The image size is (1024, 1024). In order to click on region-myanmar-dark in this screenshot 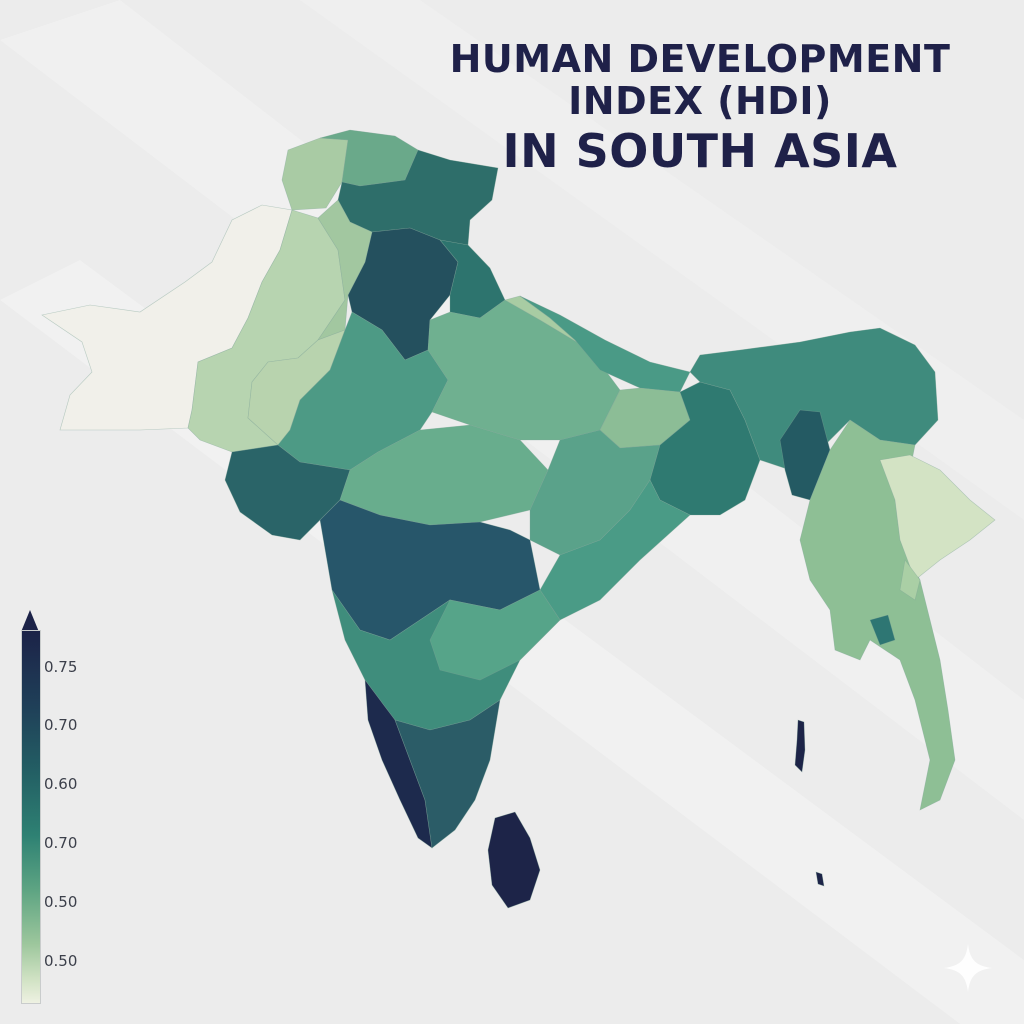, I will do `click(882, 630)`.